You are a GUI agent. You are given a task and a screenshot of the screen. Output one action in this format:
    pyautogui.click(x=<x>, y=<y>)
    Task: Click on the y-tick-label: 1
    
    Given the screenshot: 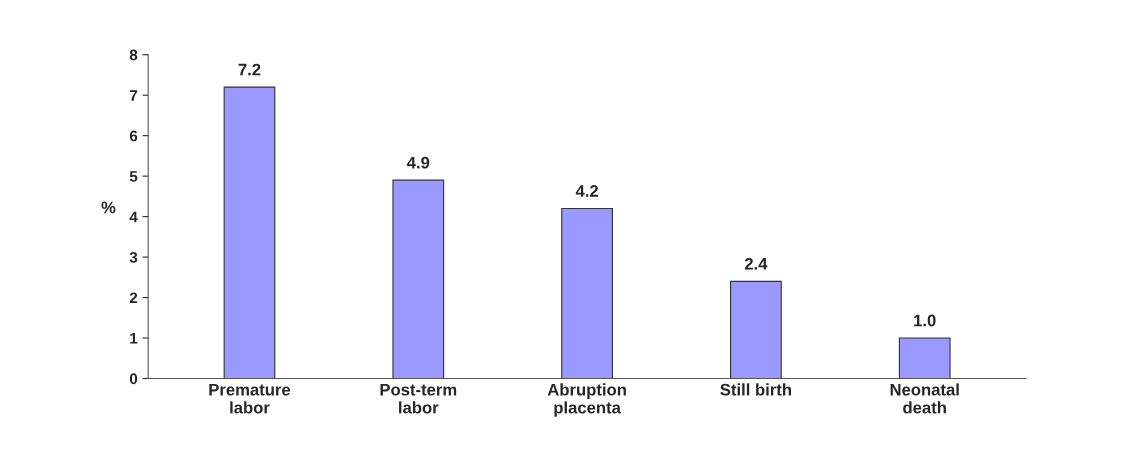 What is the action you would take?
    pyautogui.click(x=134, y=338)
    